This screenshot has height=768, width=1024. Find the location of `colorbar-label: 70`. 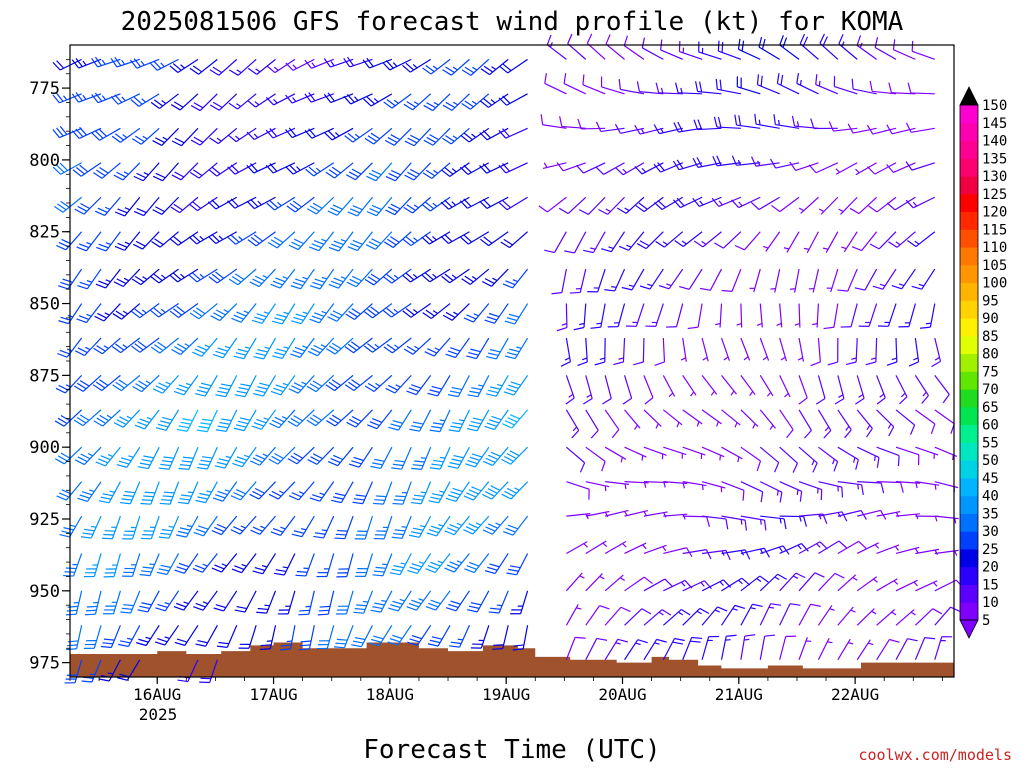

colorbar-label: 70 is located at coordinates (990, 390).